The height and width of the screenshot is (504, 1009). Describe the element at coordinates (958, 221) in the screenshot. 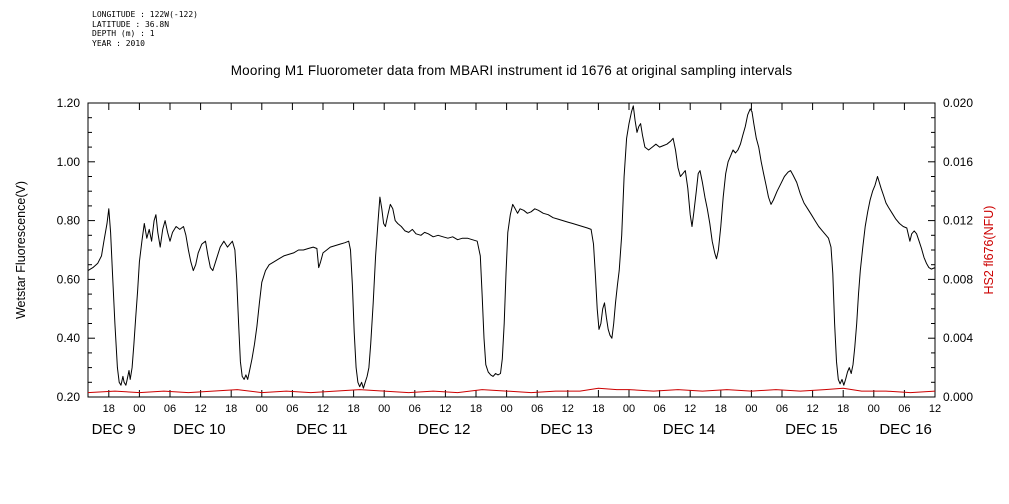

I see `y-right-tick-label: 0.012` at that location.